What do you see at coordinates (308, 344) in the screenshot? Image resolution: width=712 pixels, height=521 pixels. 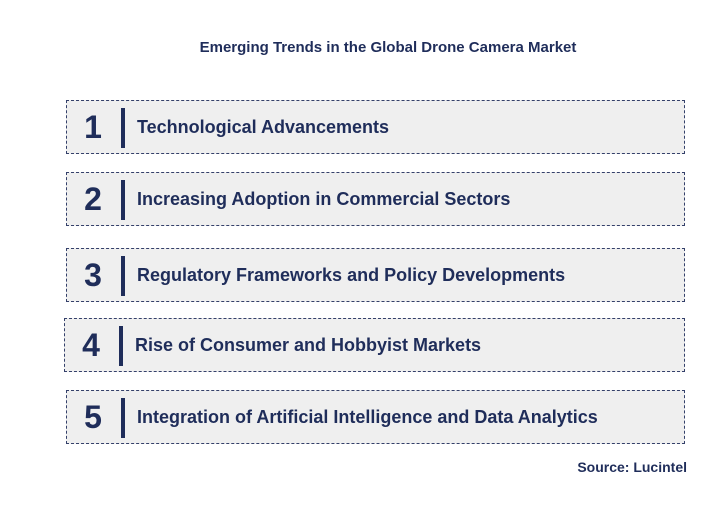 I see `trend-label: Rise of Consumer and Hobbyist Markets` at bounding box center [308, 344].